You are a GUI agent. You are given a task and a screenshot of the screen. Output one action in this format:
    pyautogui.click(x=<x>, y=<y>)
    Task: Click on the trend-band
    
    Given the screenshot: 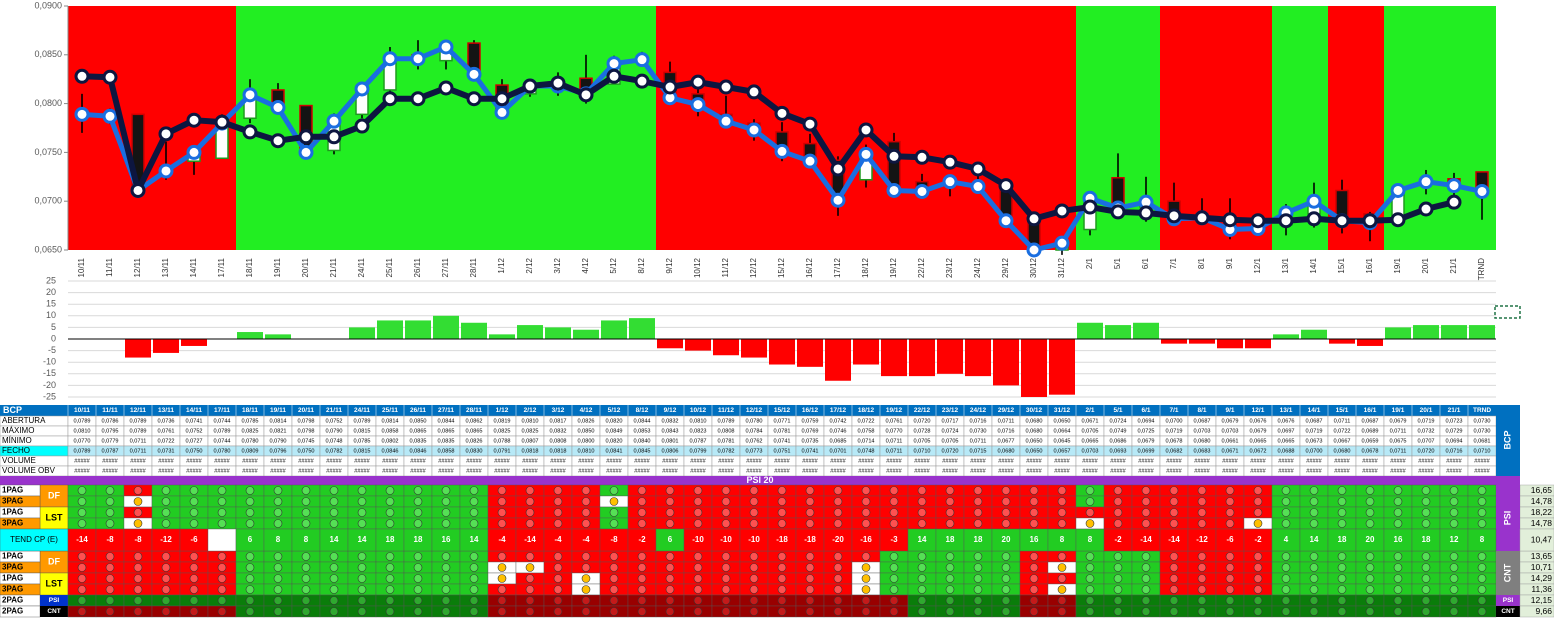 What is the action you would take?
    pyautogui.click(x=1454, y=128)
    